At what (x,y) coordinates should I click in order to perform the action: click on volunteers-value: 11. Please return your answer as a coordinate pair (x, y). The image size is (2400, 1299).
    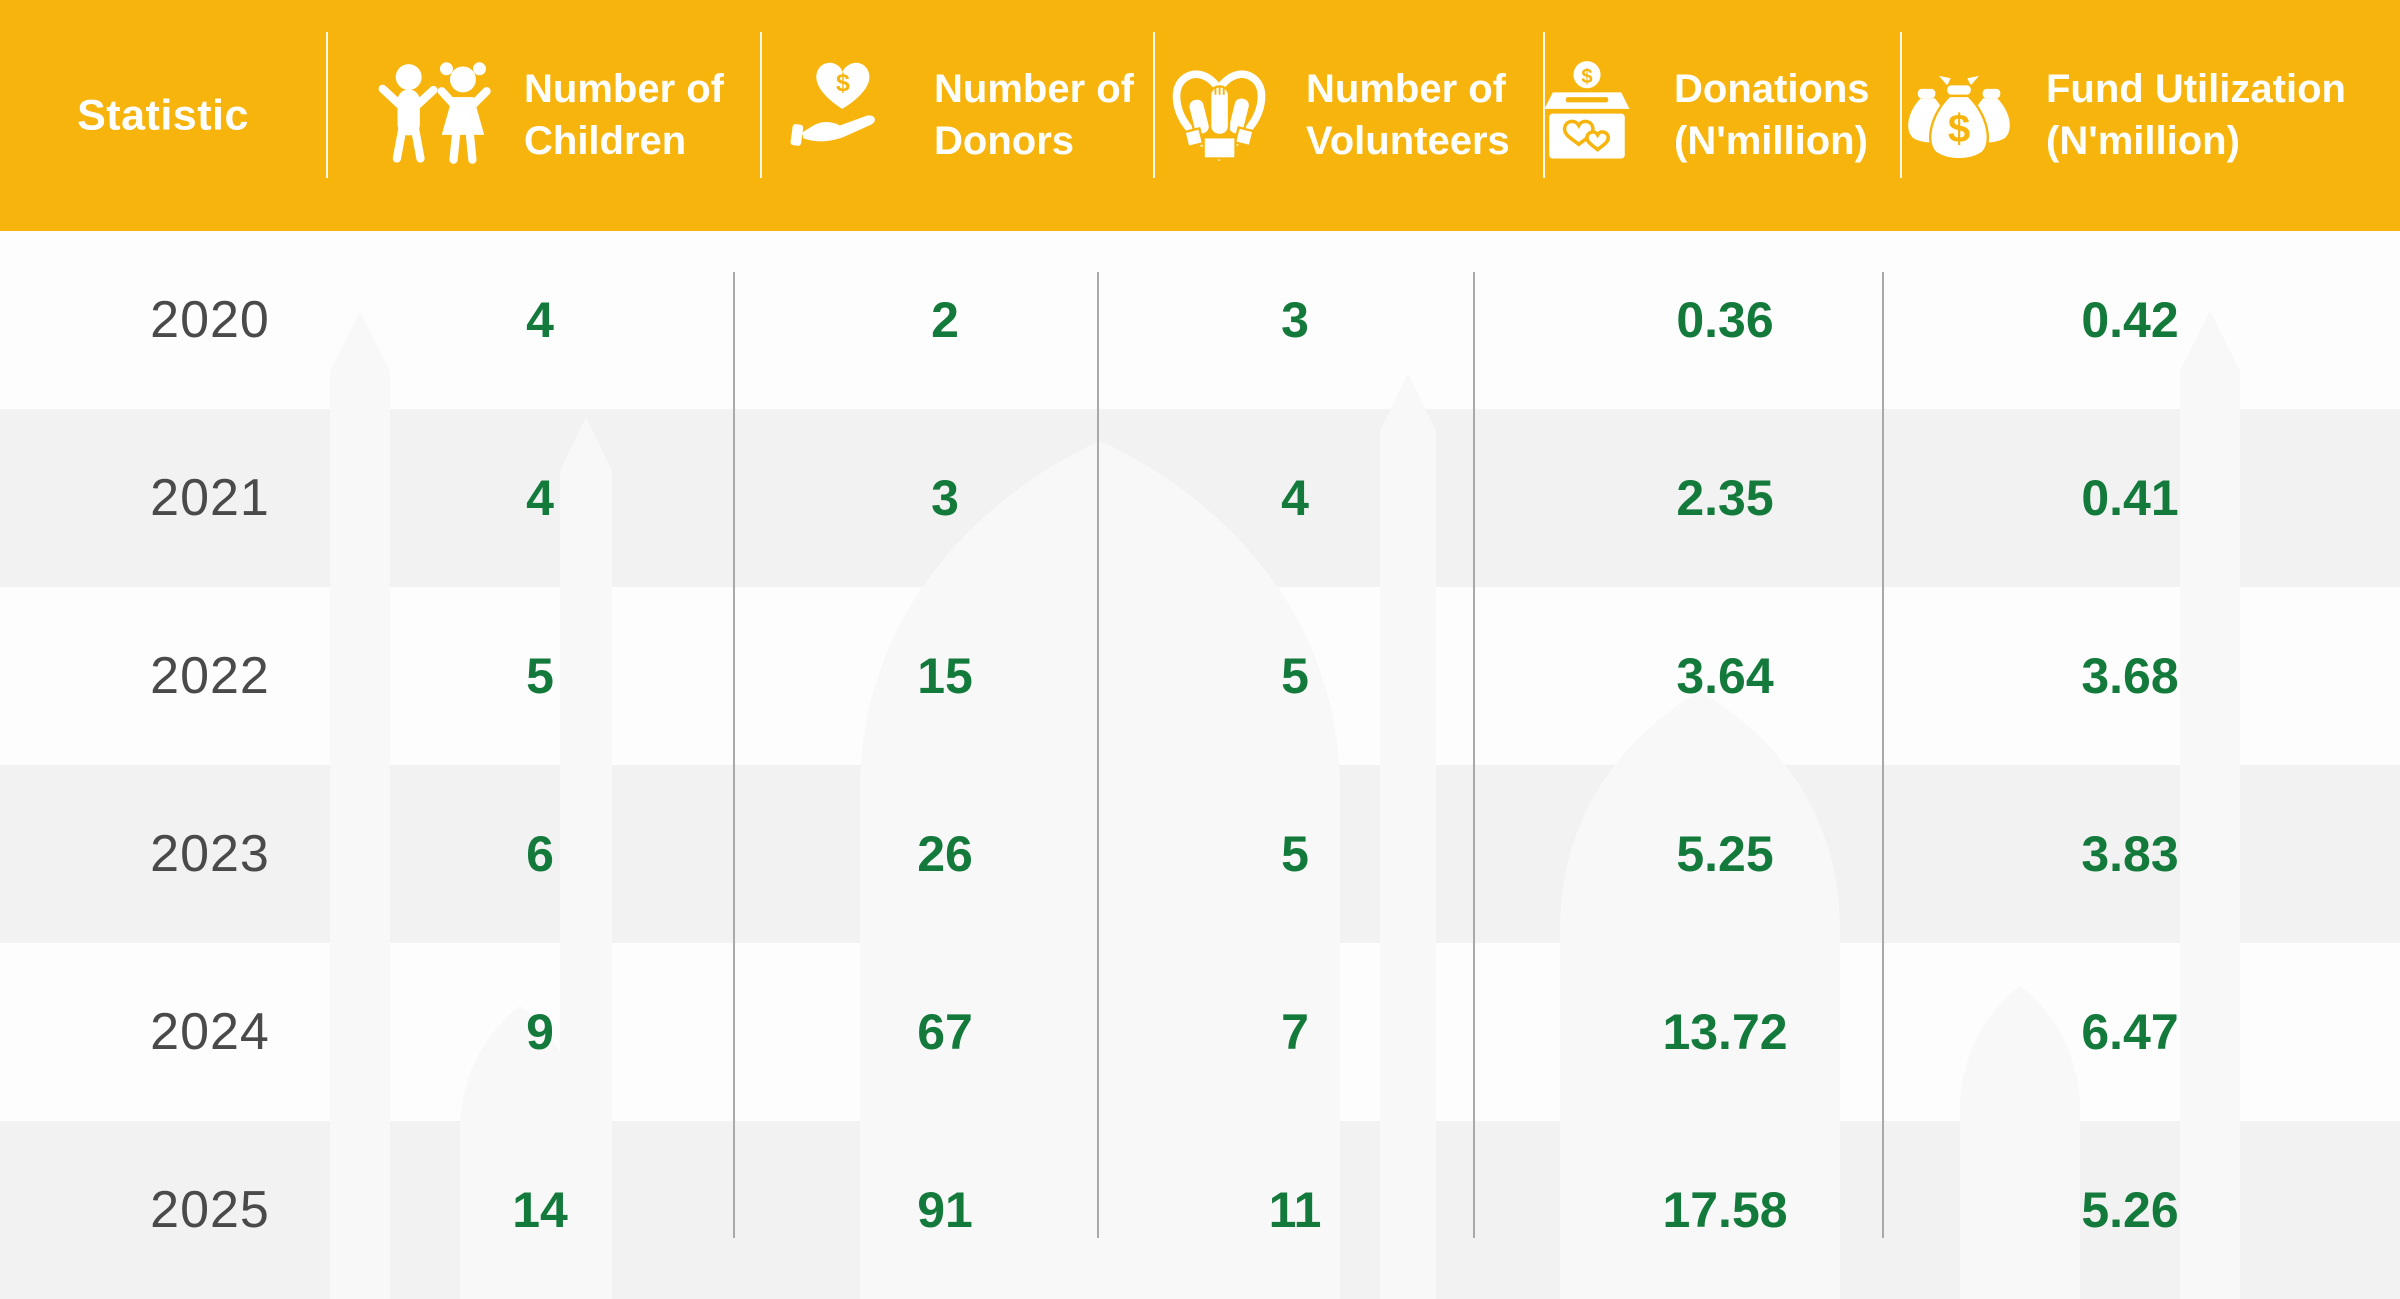
    Looking at the image, I should click on (1295, 1210).